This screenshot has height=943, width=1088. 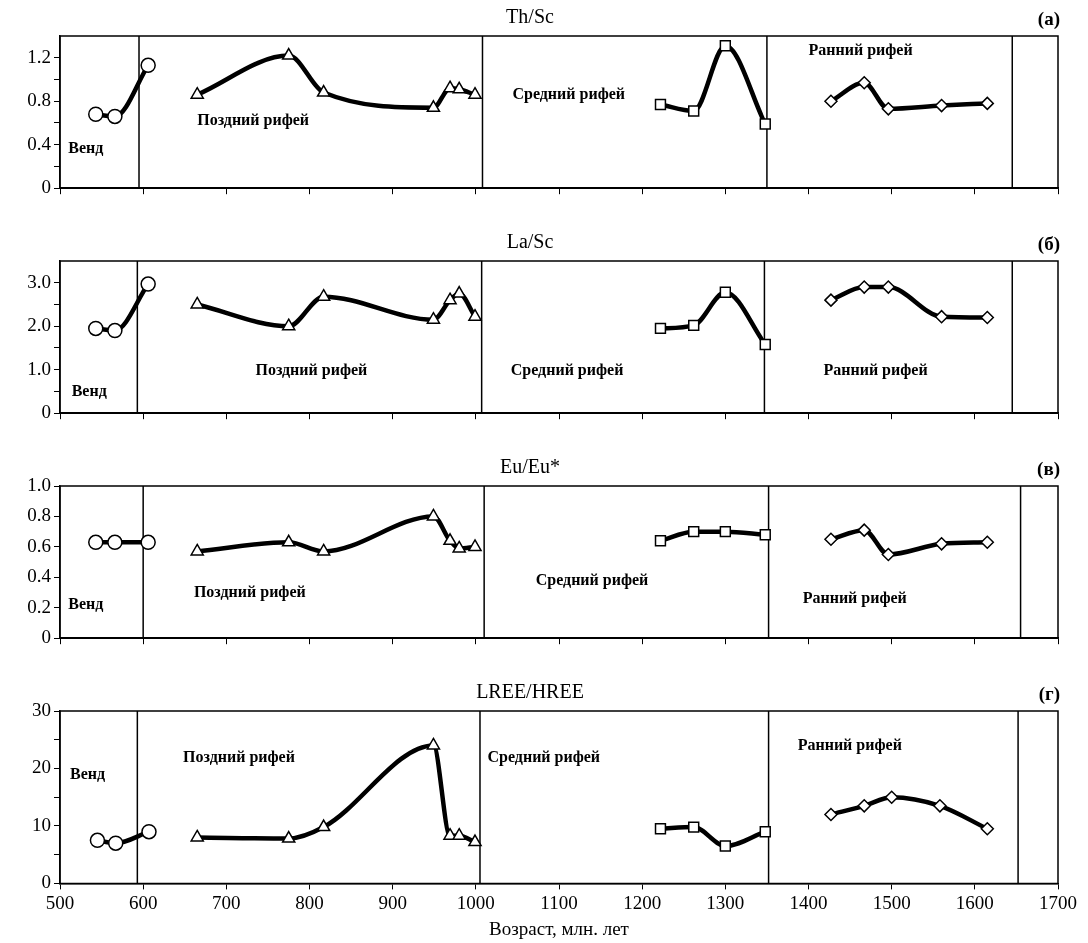 I want to click on x-tick-label: 1700, so click(x=1058, y=902).